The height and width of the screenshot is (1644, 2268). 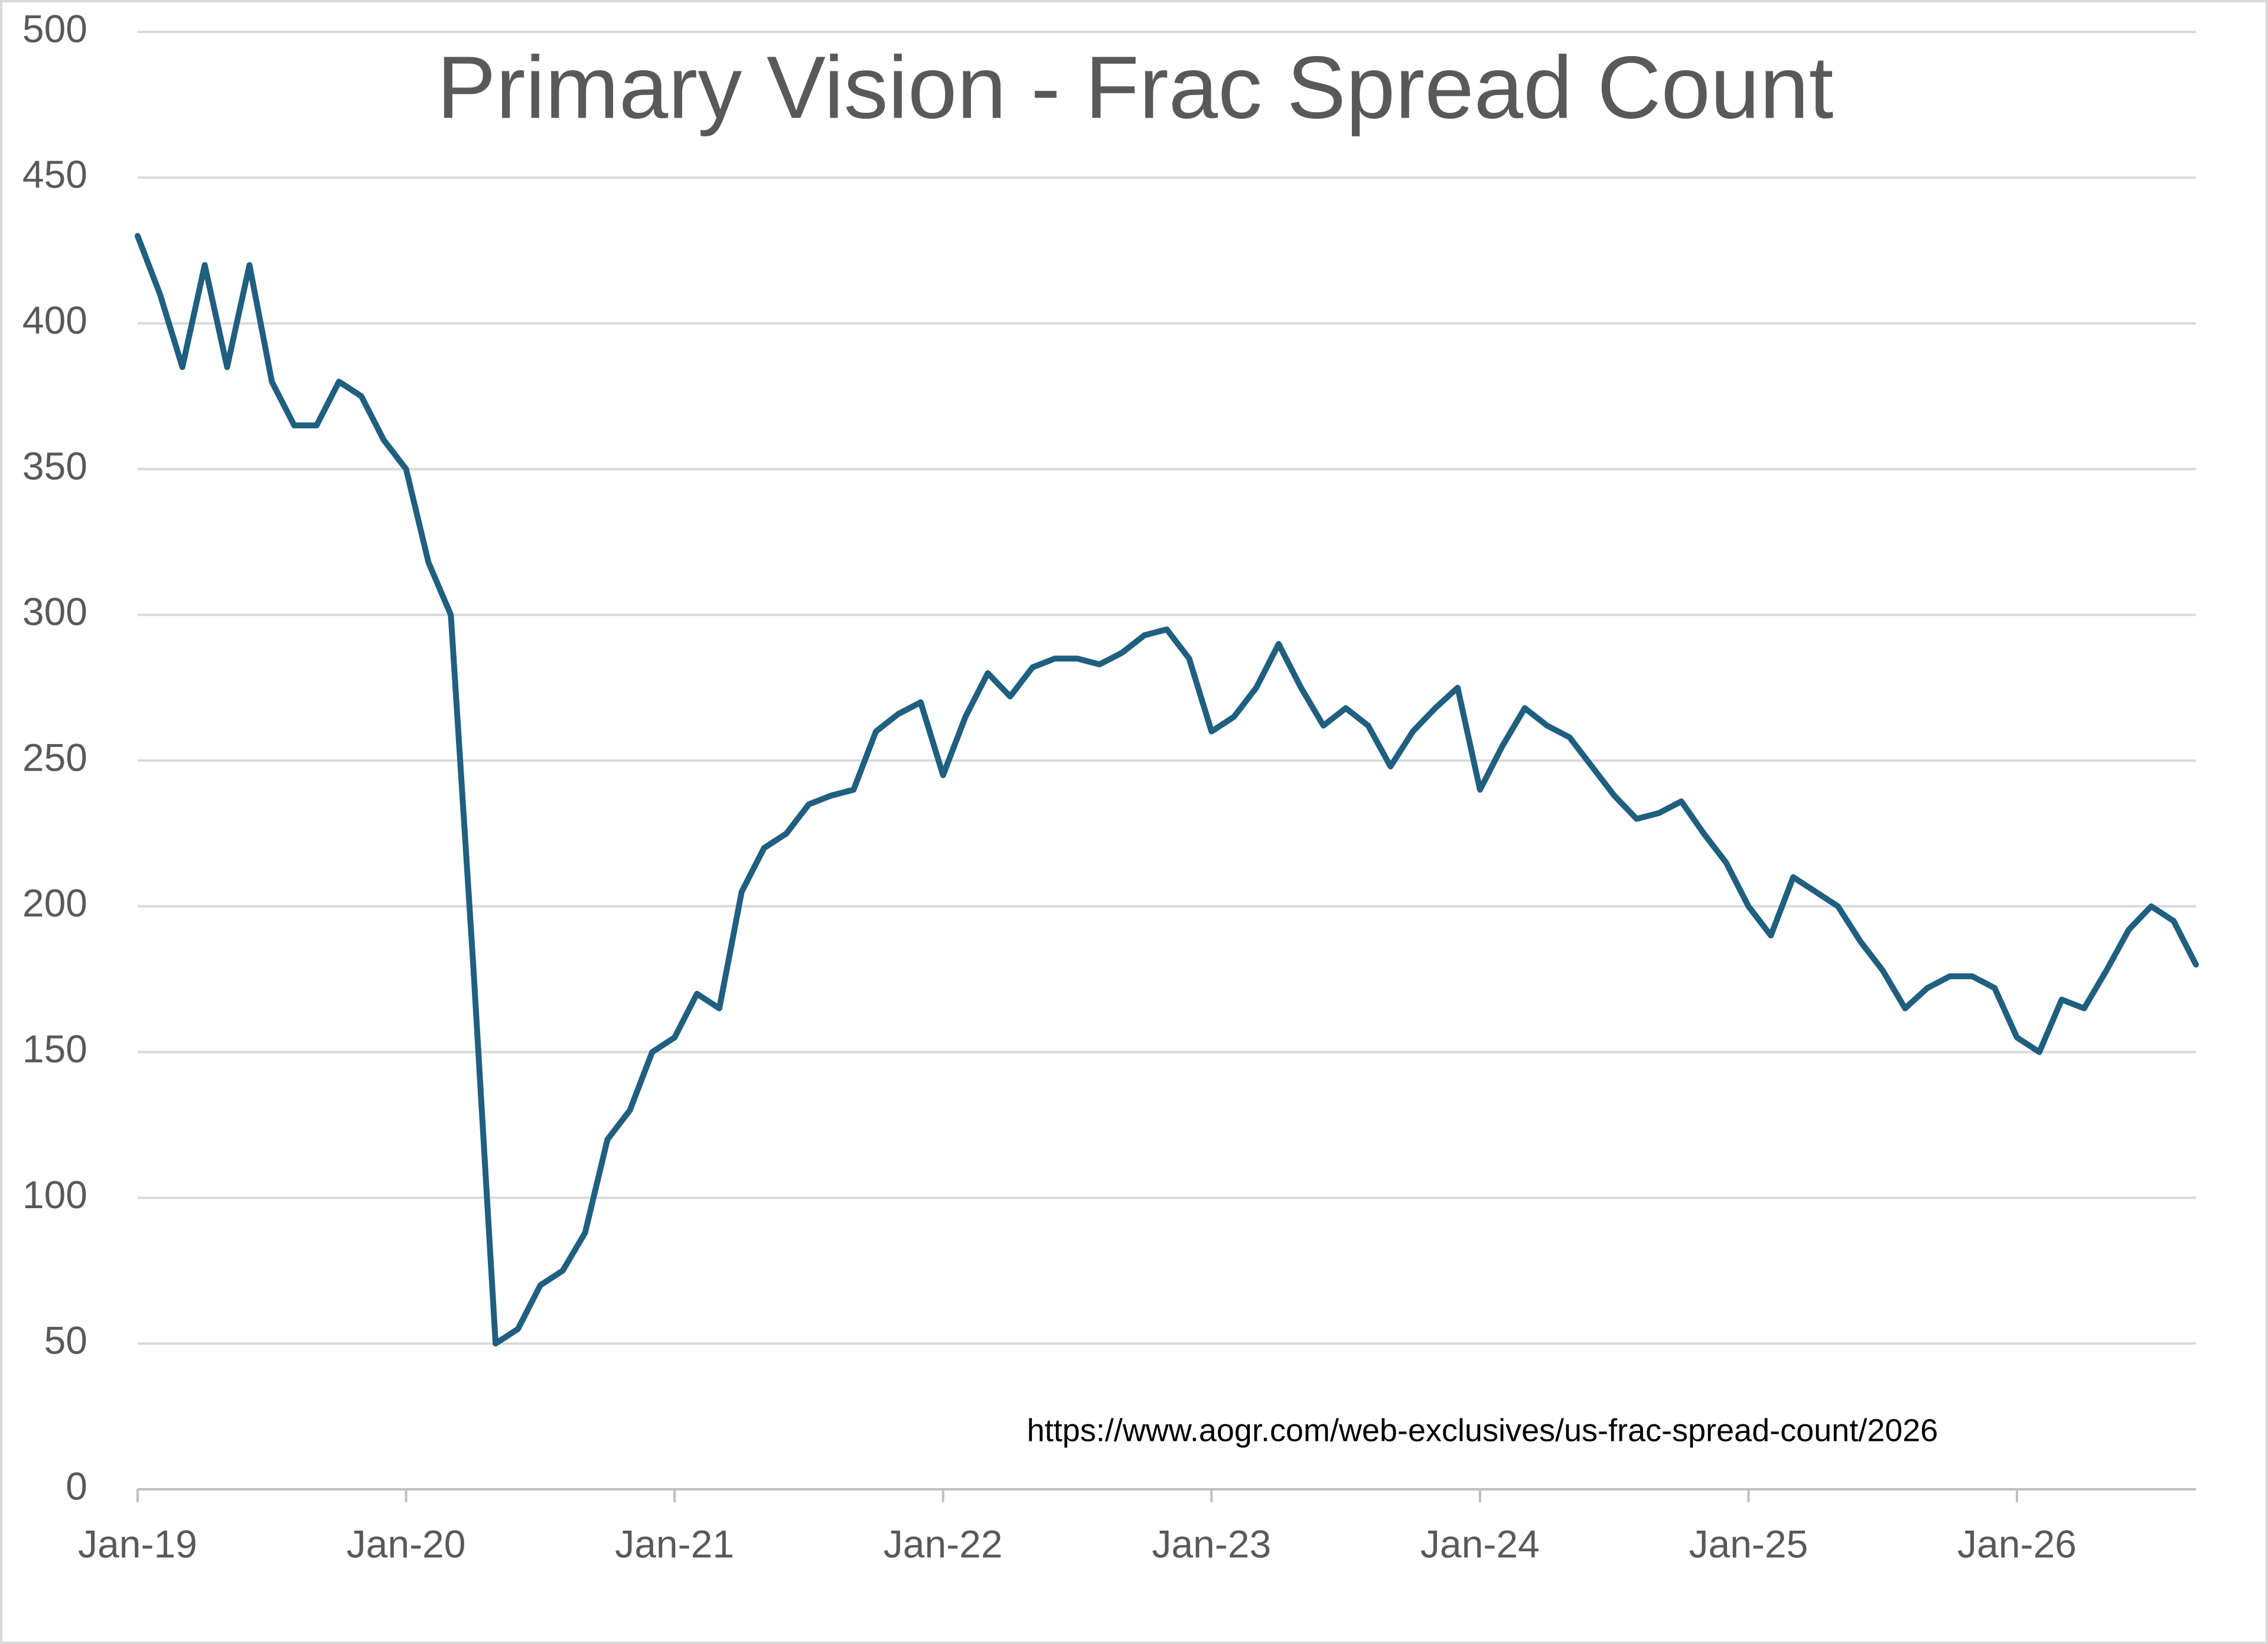 What do you see at coordinates (1135, 87) in the screenshot?
I see `chart-title: Primary Vision - Frac Spread Count` at bounding box center [1135, 87].